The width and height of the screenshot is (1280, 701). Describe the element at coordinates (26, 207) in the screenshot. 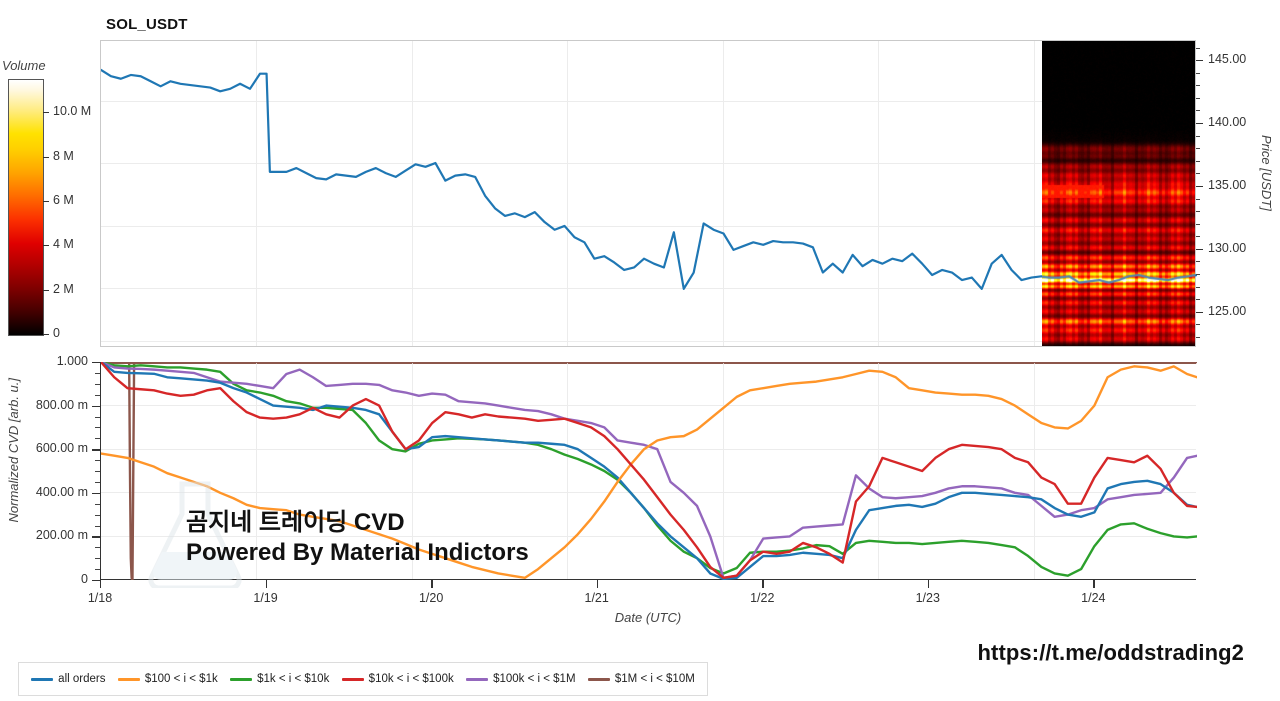

I see `colorbar-gradient` at that location.